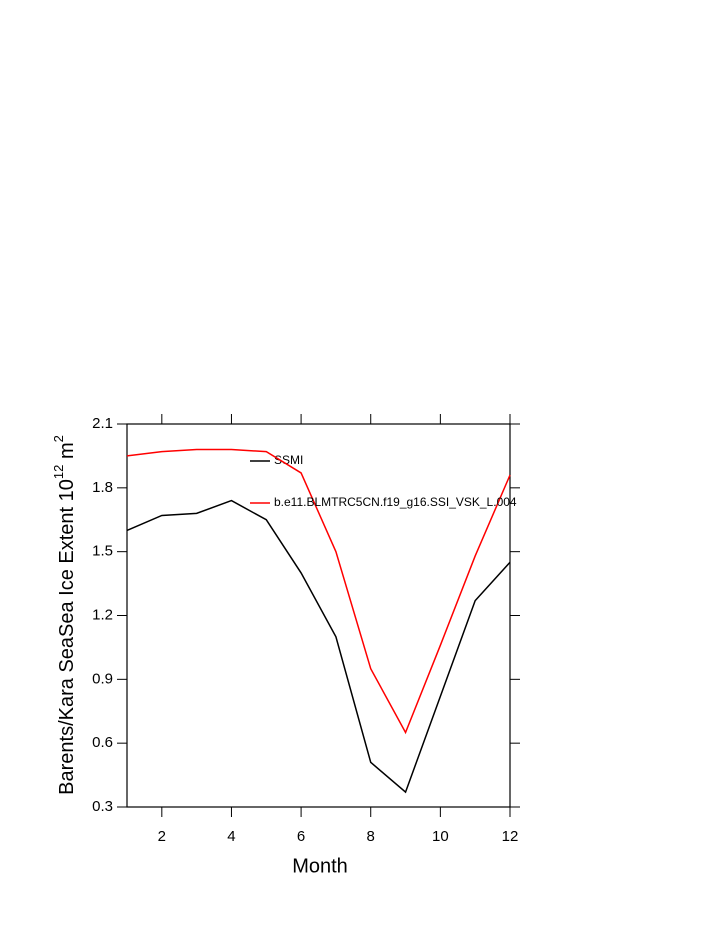  Describe the element at coordinates (102, 614) in the screenshot. I see `y-tick-label: 1.2` at that location.